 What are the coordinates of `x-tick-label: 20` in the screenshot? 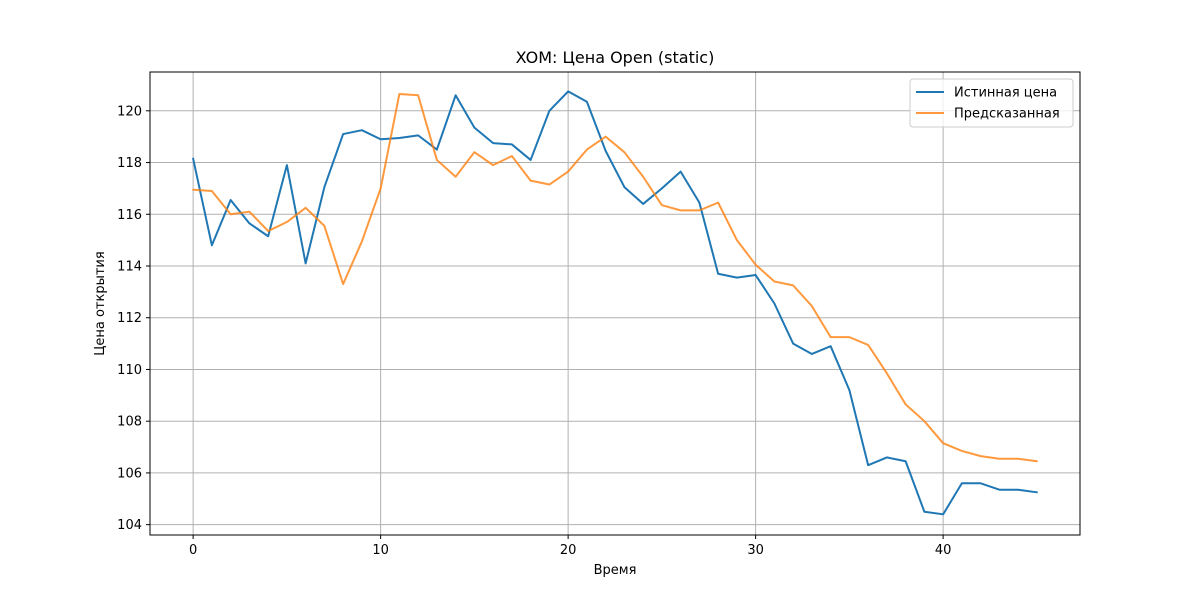 It's located at (568, 550).